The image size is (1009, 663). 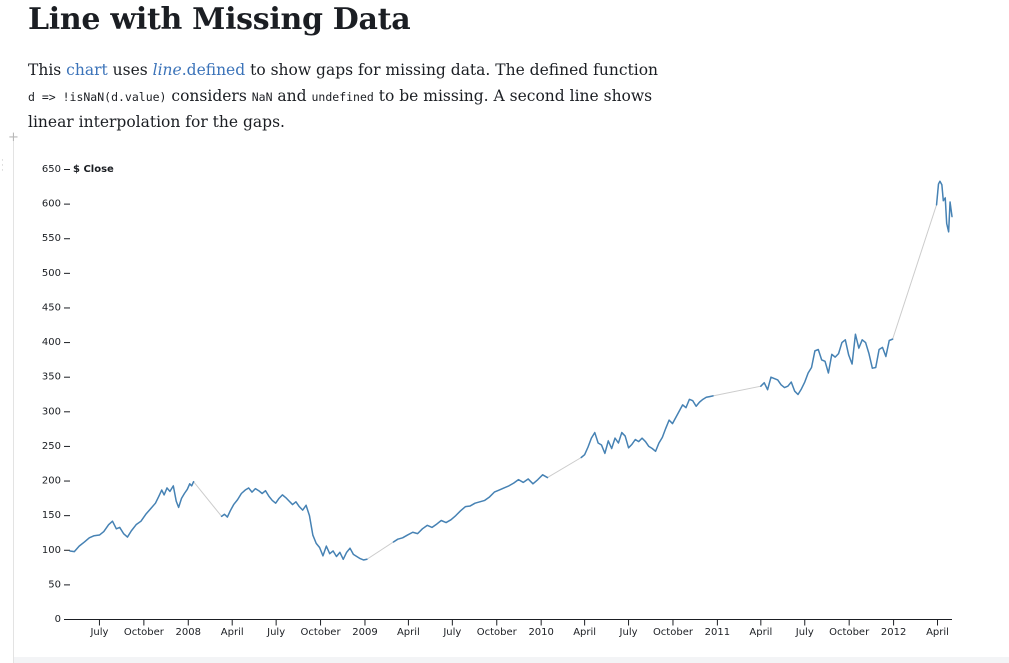 What do you see at coordinates (58, 619) in the screenshot?
I see `y-tick-label: 0` at bounding box center [58, 619].